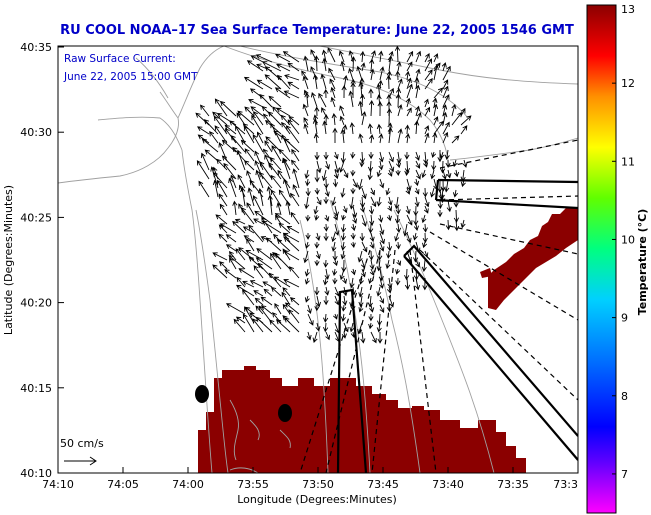 This screenshot has height=515, width=651. What do you see at coordinates (36, 473) in the screenshot?
I see `y-tick-label: 40:10` at bounding box center [36, 473].